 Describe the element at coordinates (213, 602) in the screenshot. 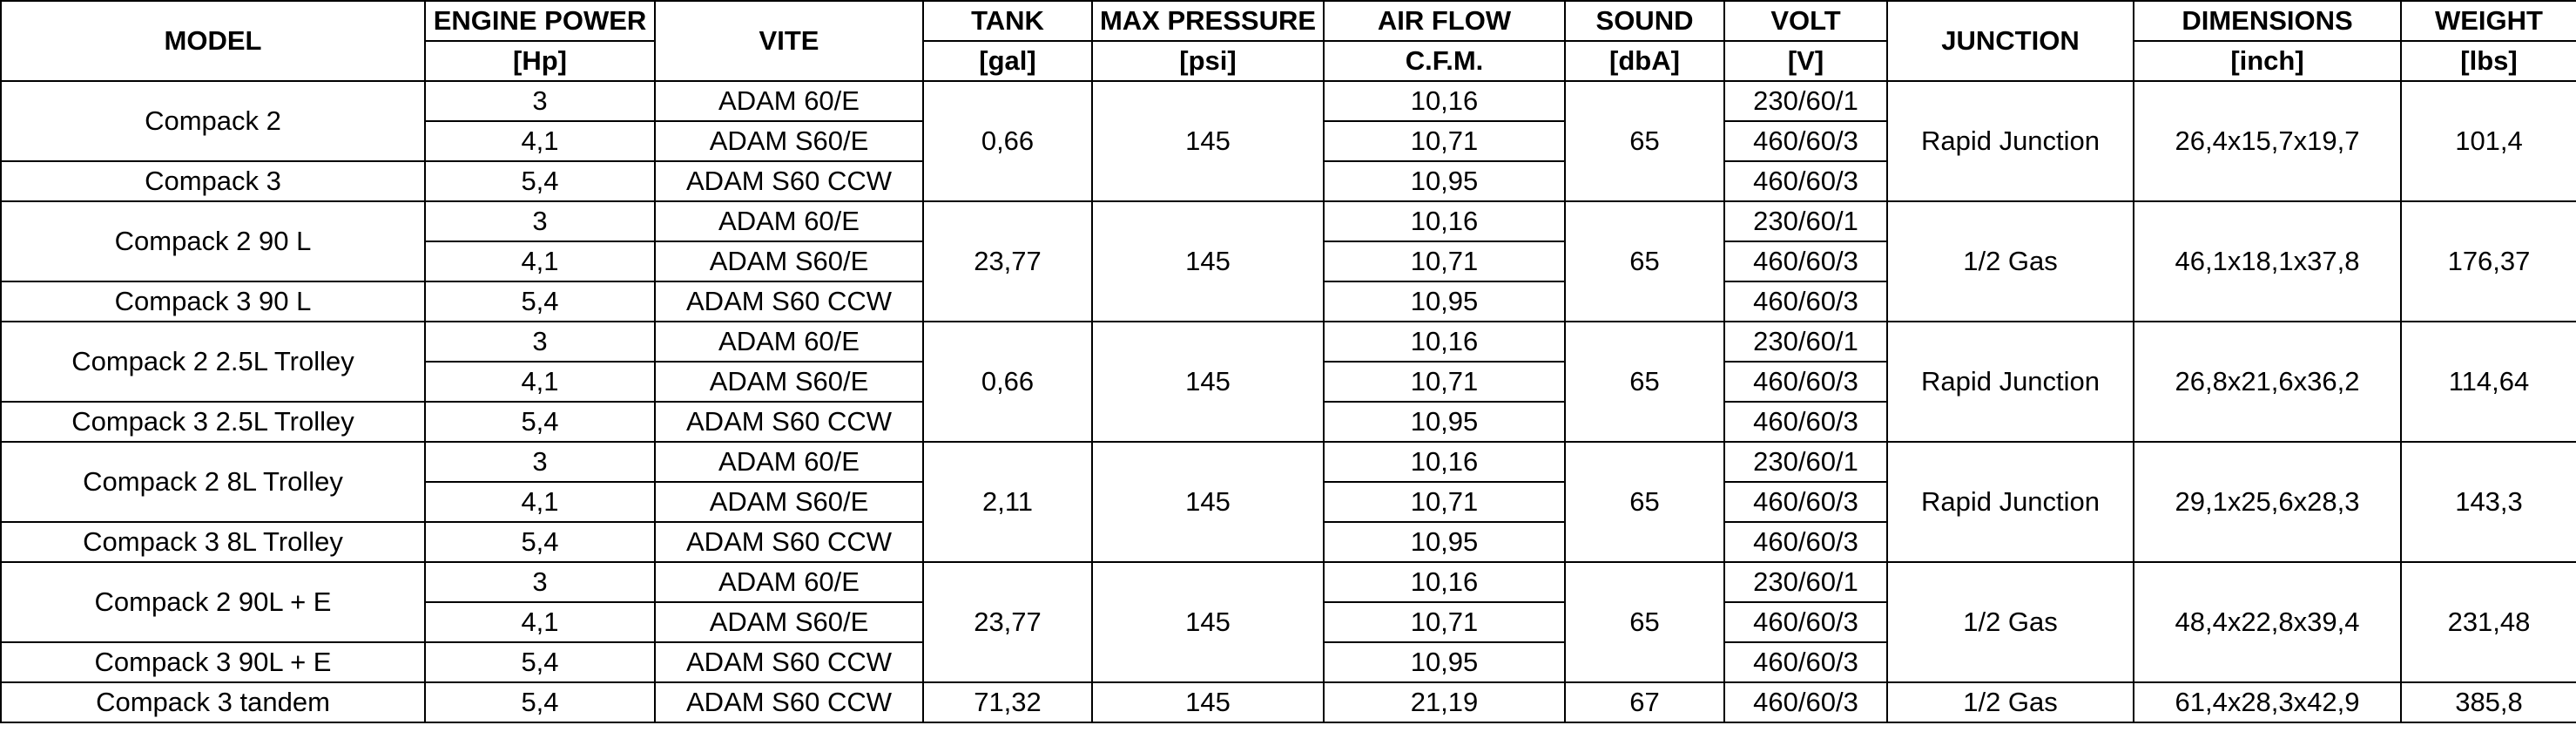

I see `model-cell: Compack 2 90L + E` at that location.